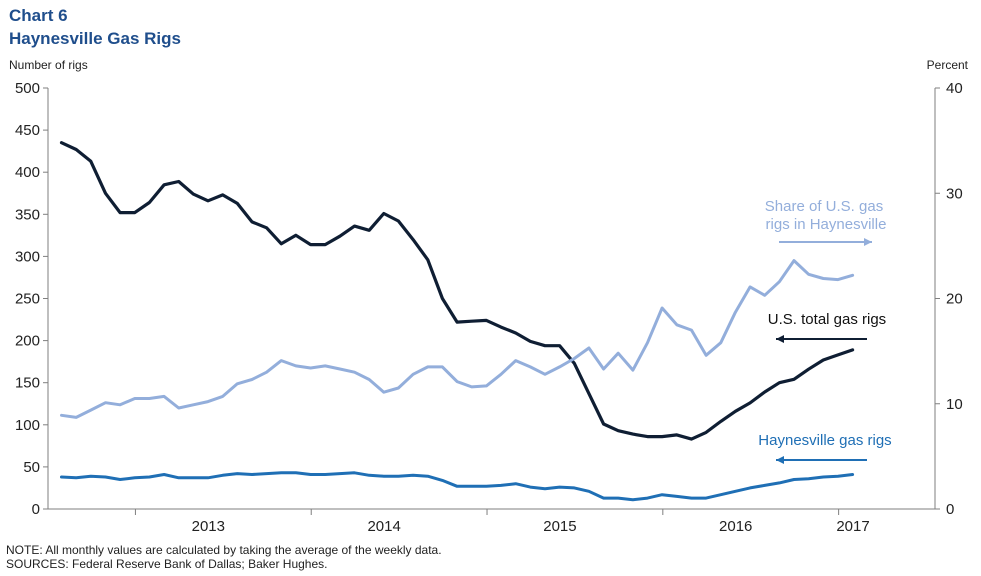  I want to click on series-line-haynesville-gas-rigs, so click(457, 486).